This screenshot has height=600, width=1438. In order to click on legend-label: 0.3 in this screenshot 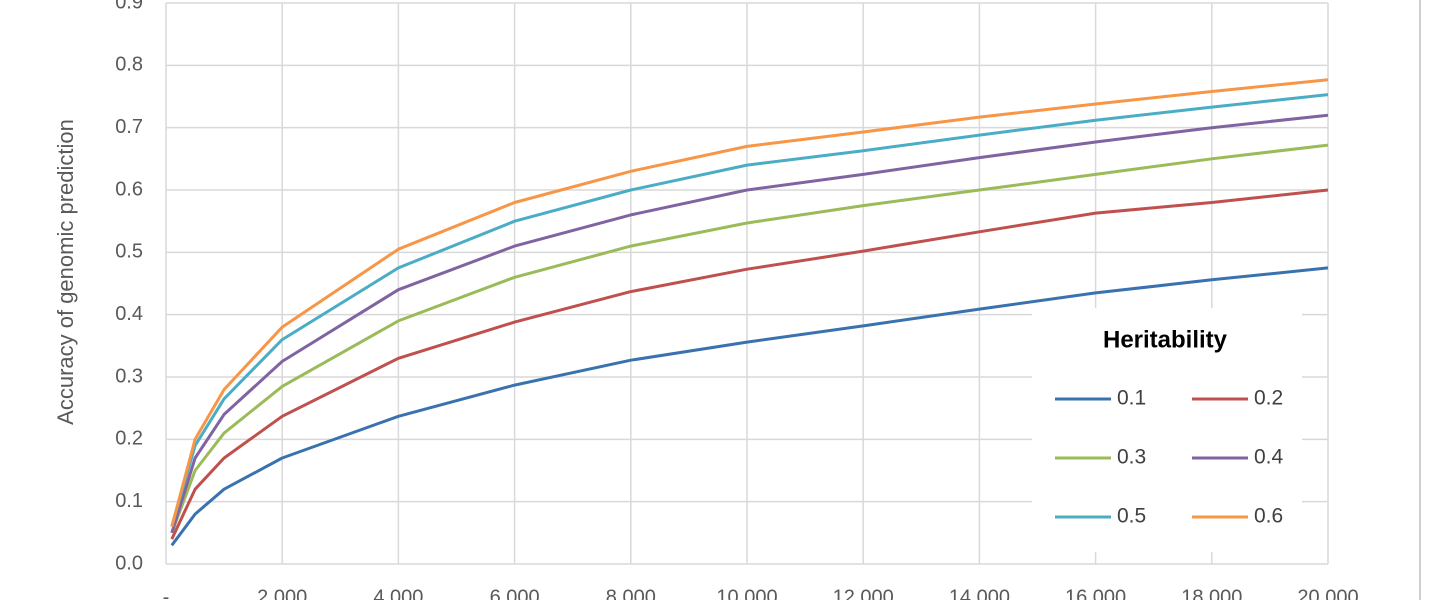, I will do `click(1131, 457)`.